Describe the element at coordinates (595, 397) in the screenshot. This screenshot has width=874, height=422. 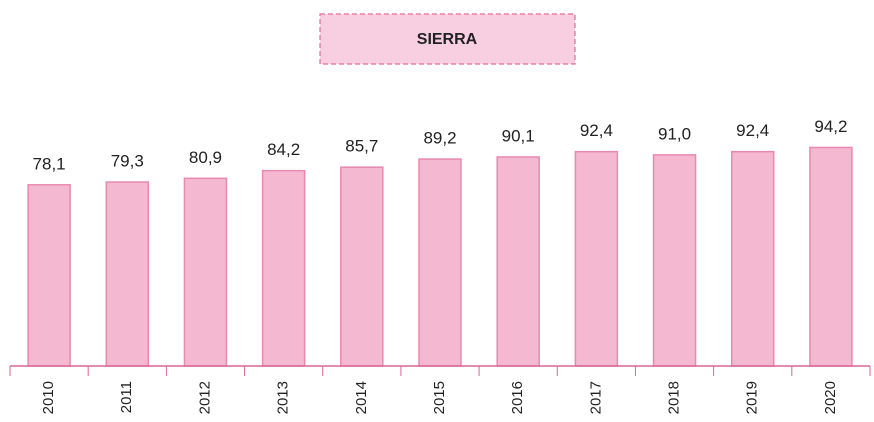
I see `x-tick-label: 2017` at that location.